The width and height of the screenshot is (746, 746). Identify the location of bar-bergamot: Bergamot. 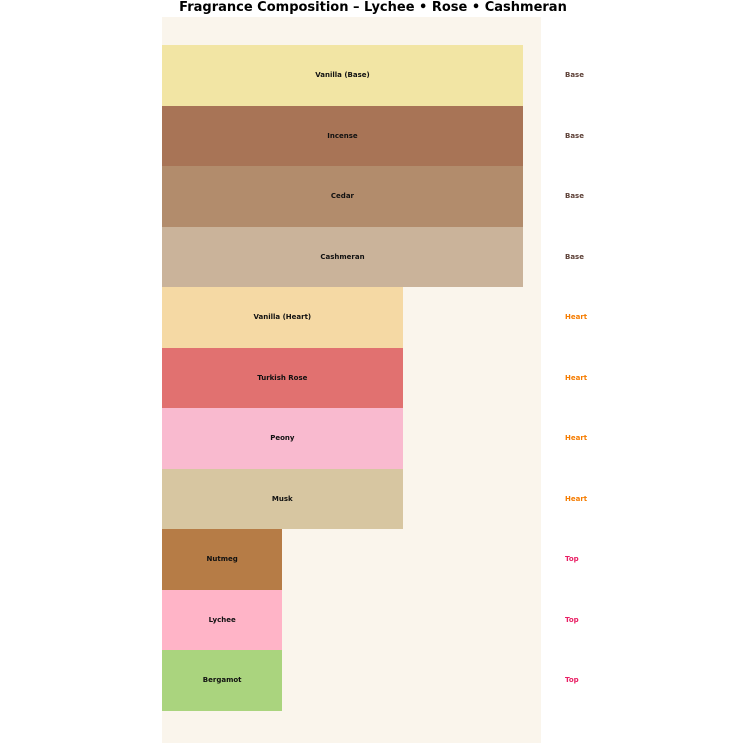
(222, 680).